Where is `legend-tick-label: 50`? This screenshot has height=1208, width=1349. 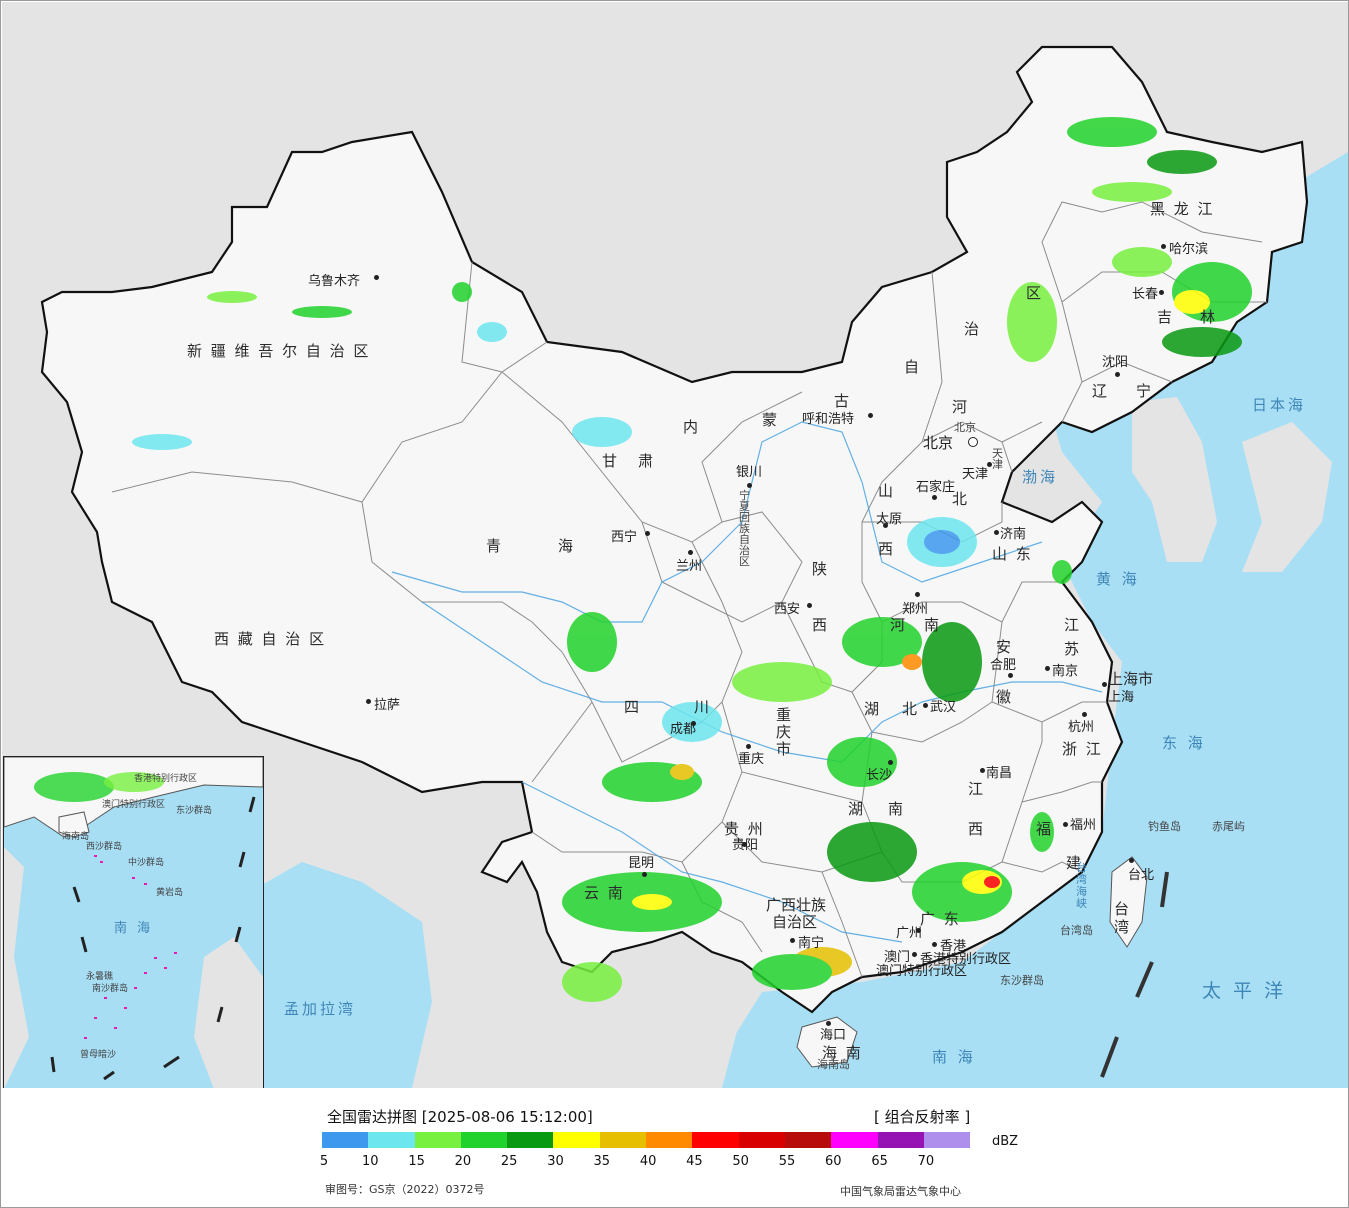 legend-tick-label: 50 is located at coordinates (740, 1161).